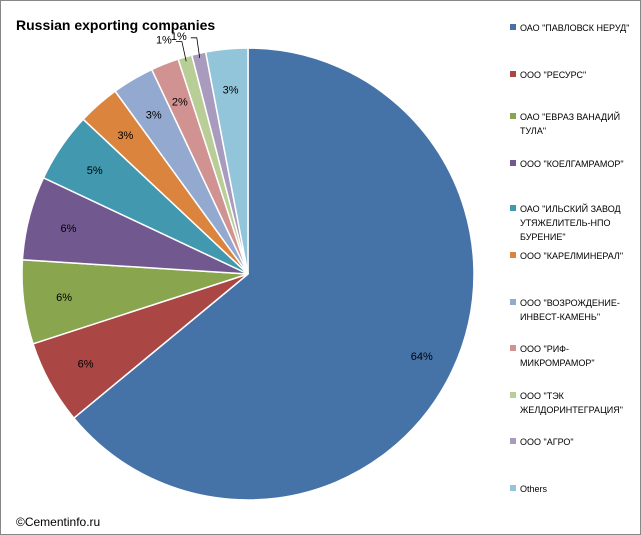 This screenshot has width=641, height=535. What do you see at coordinates (116, 25) in the screenshot?
I see `chart-title: Russian exporting companies` at bounding box center [116, 25].